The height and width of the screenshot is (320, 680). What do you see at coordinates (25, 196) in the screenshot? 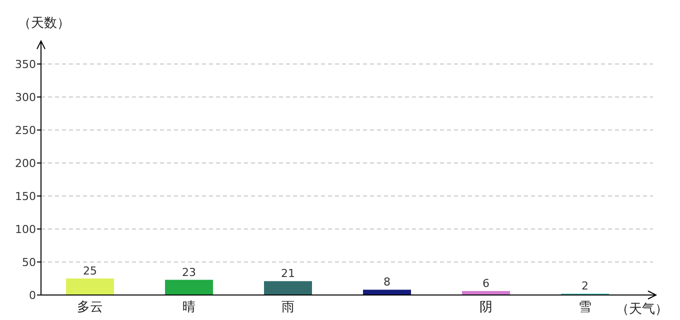
I see `y-tick-label: 150` at bounding box center [25, 196].